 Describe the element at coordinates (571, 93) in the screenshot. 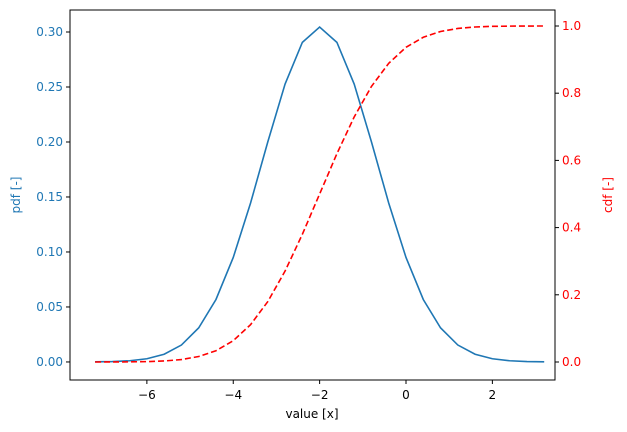

I see `y2-tick-label: 0.8` at that location.